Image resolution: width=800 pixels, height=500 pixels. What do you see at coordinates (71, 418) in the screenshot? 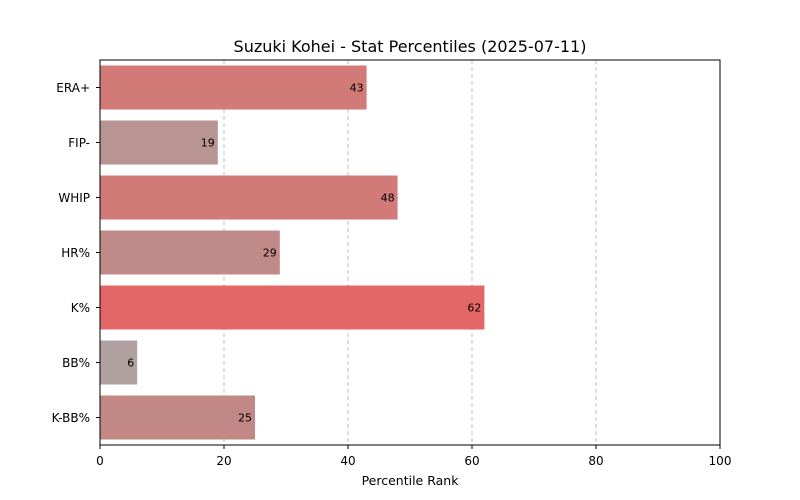
I see `y-tick-label-K-BB%: K-BB%` at bounding box center [71, 418].